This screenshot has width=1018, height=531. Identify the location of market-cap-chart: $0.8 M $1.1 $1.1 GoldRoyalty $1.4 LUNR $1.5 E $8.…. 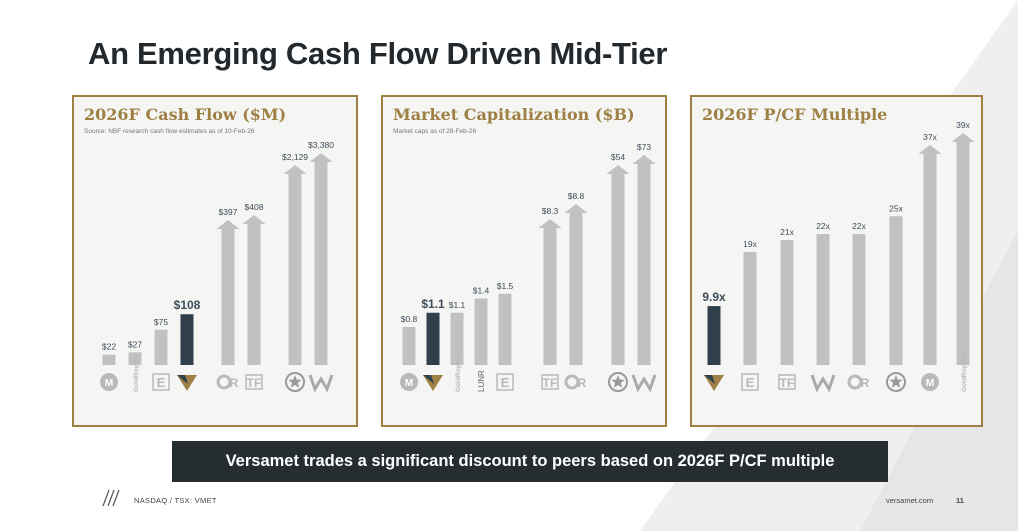
(528, 267).